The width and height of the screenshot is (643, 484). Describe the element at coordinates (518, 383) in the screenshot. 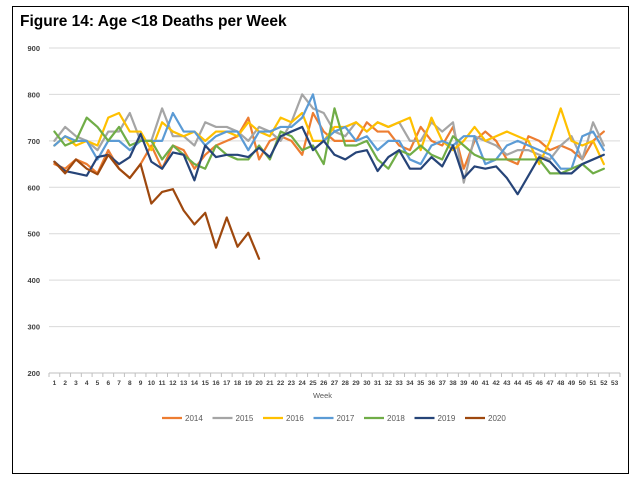

I see `x-tick-label: 44` at that location.